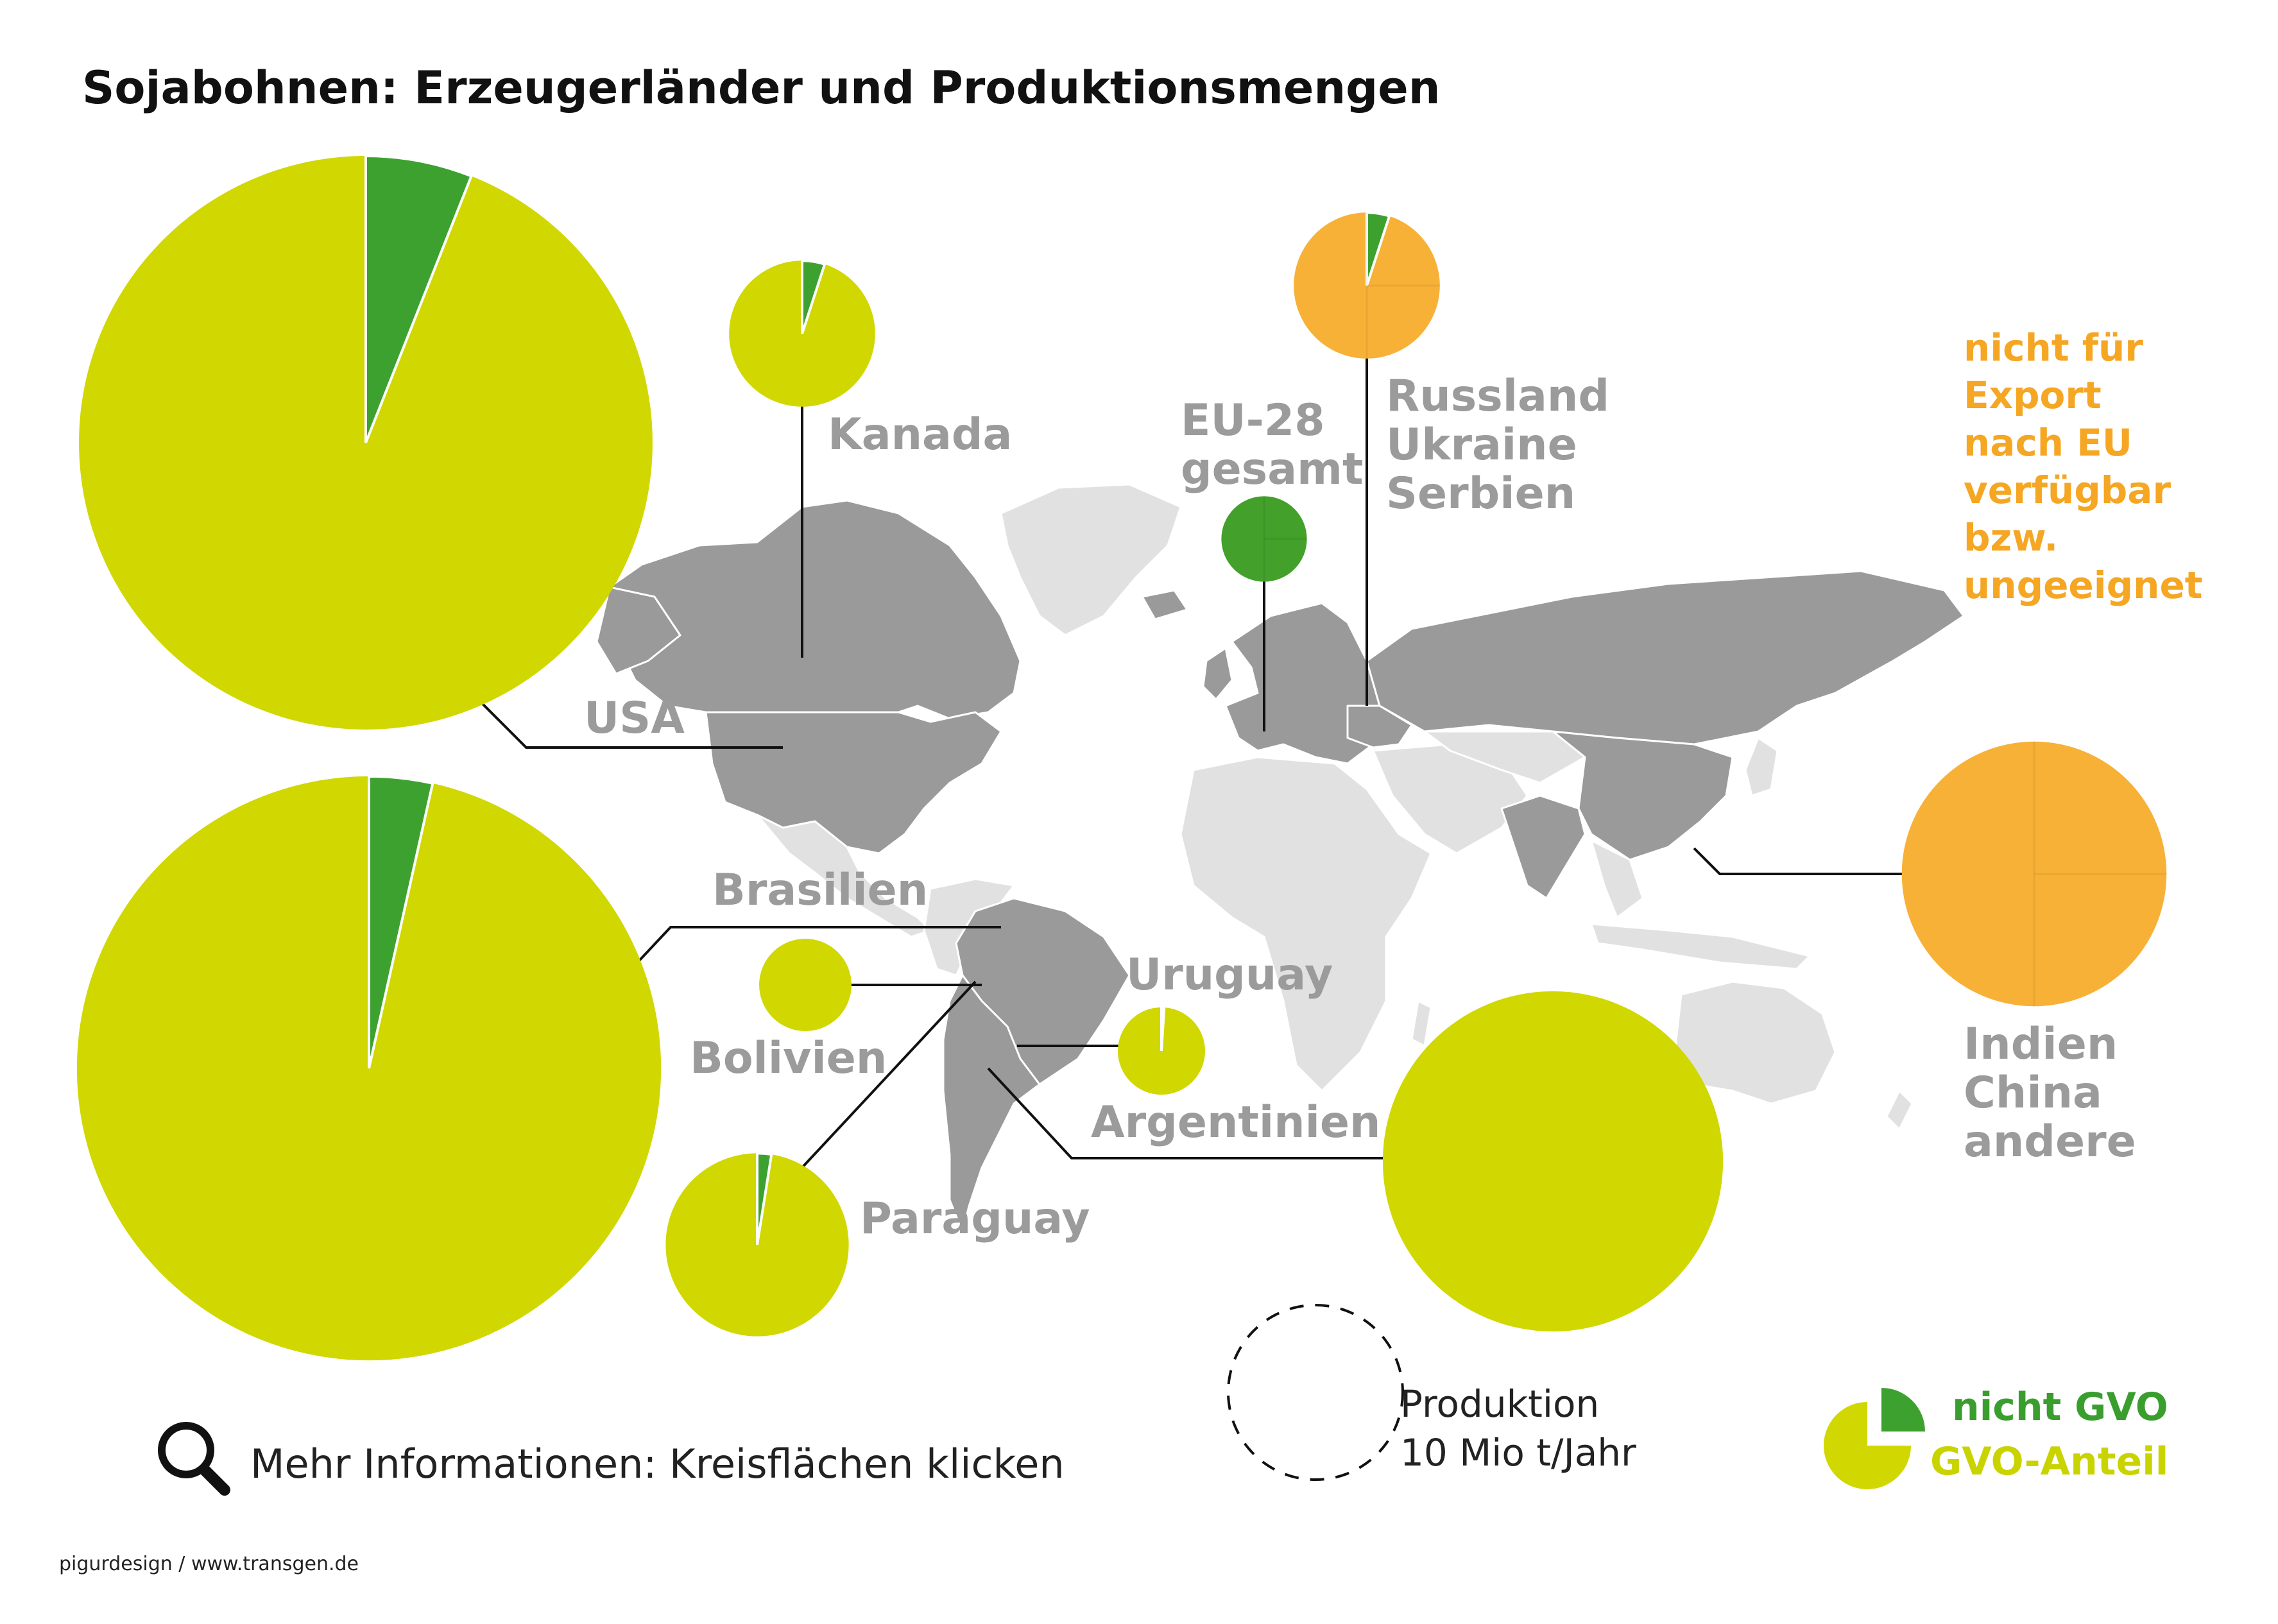 The height and width of the screenshot is (1624, 2278). I want to click on map-southeast-asia, so click(1617, 879).